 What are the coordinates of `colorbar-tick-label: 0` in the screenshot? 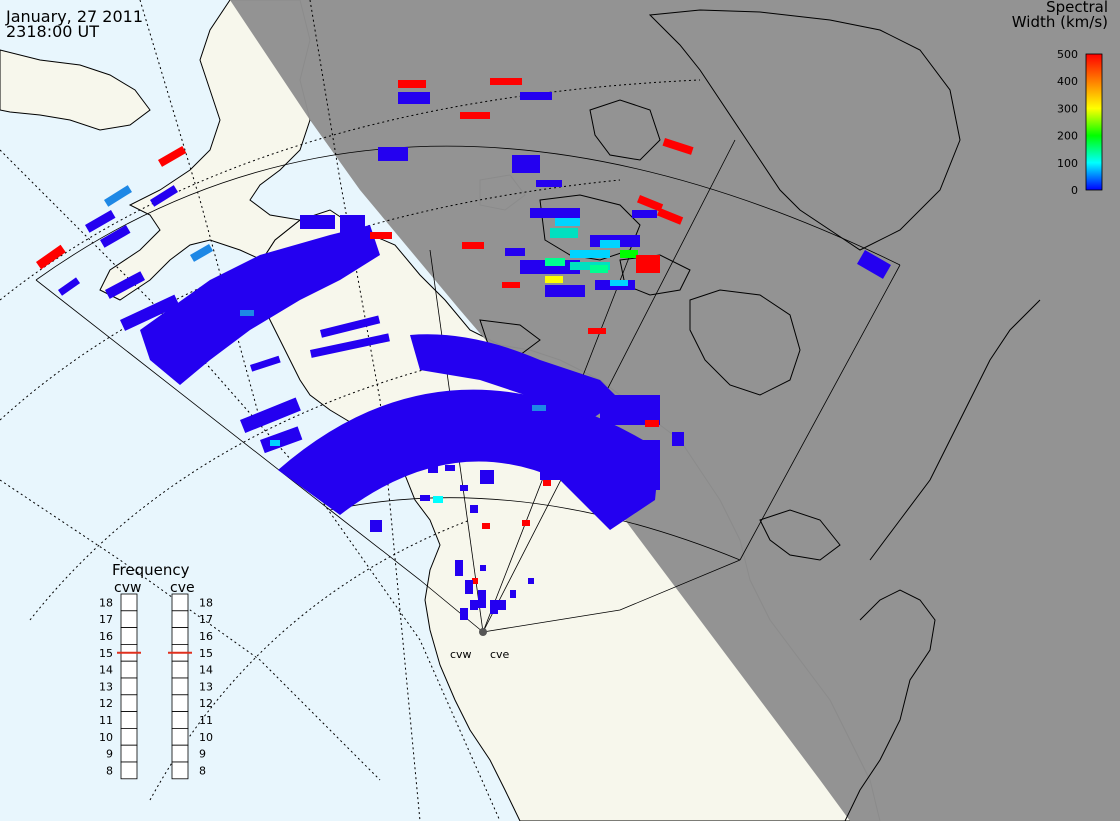 It's located at (1074, 190).